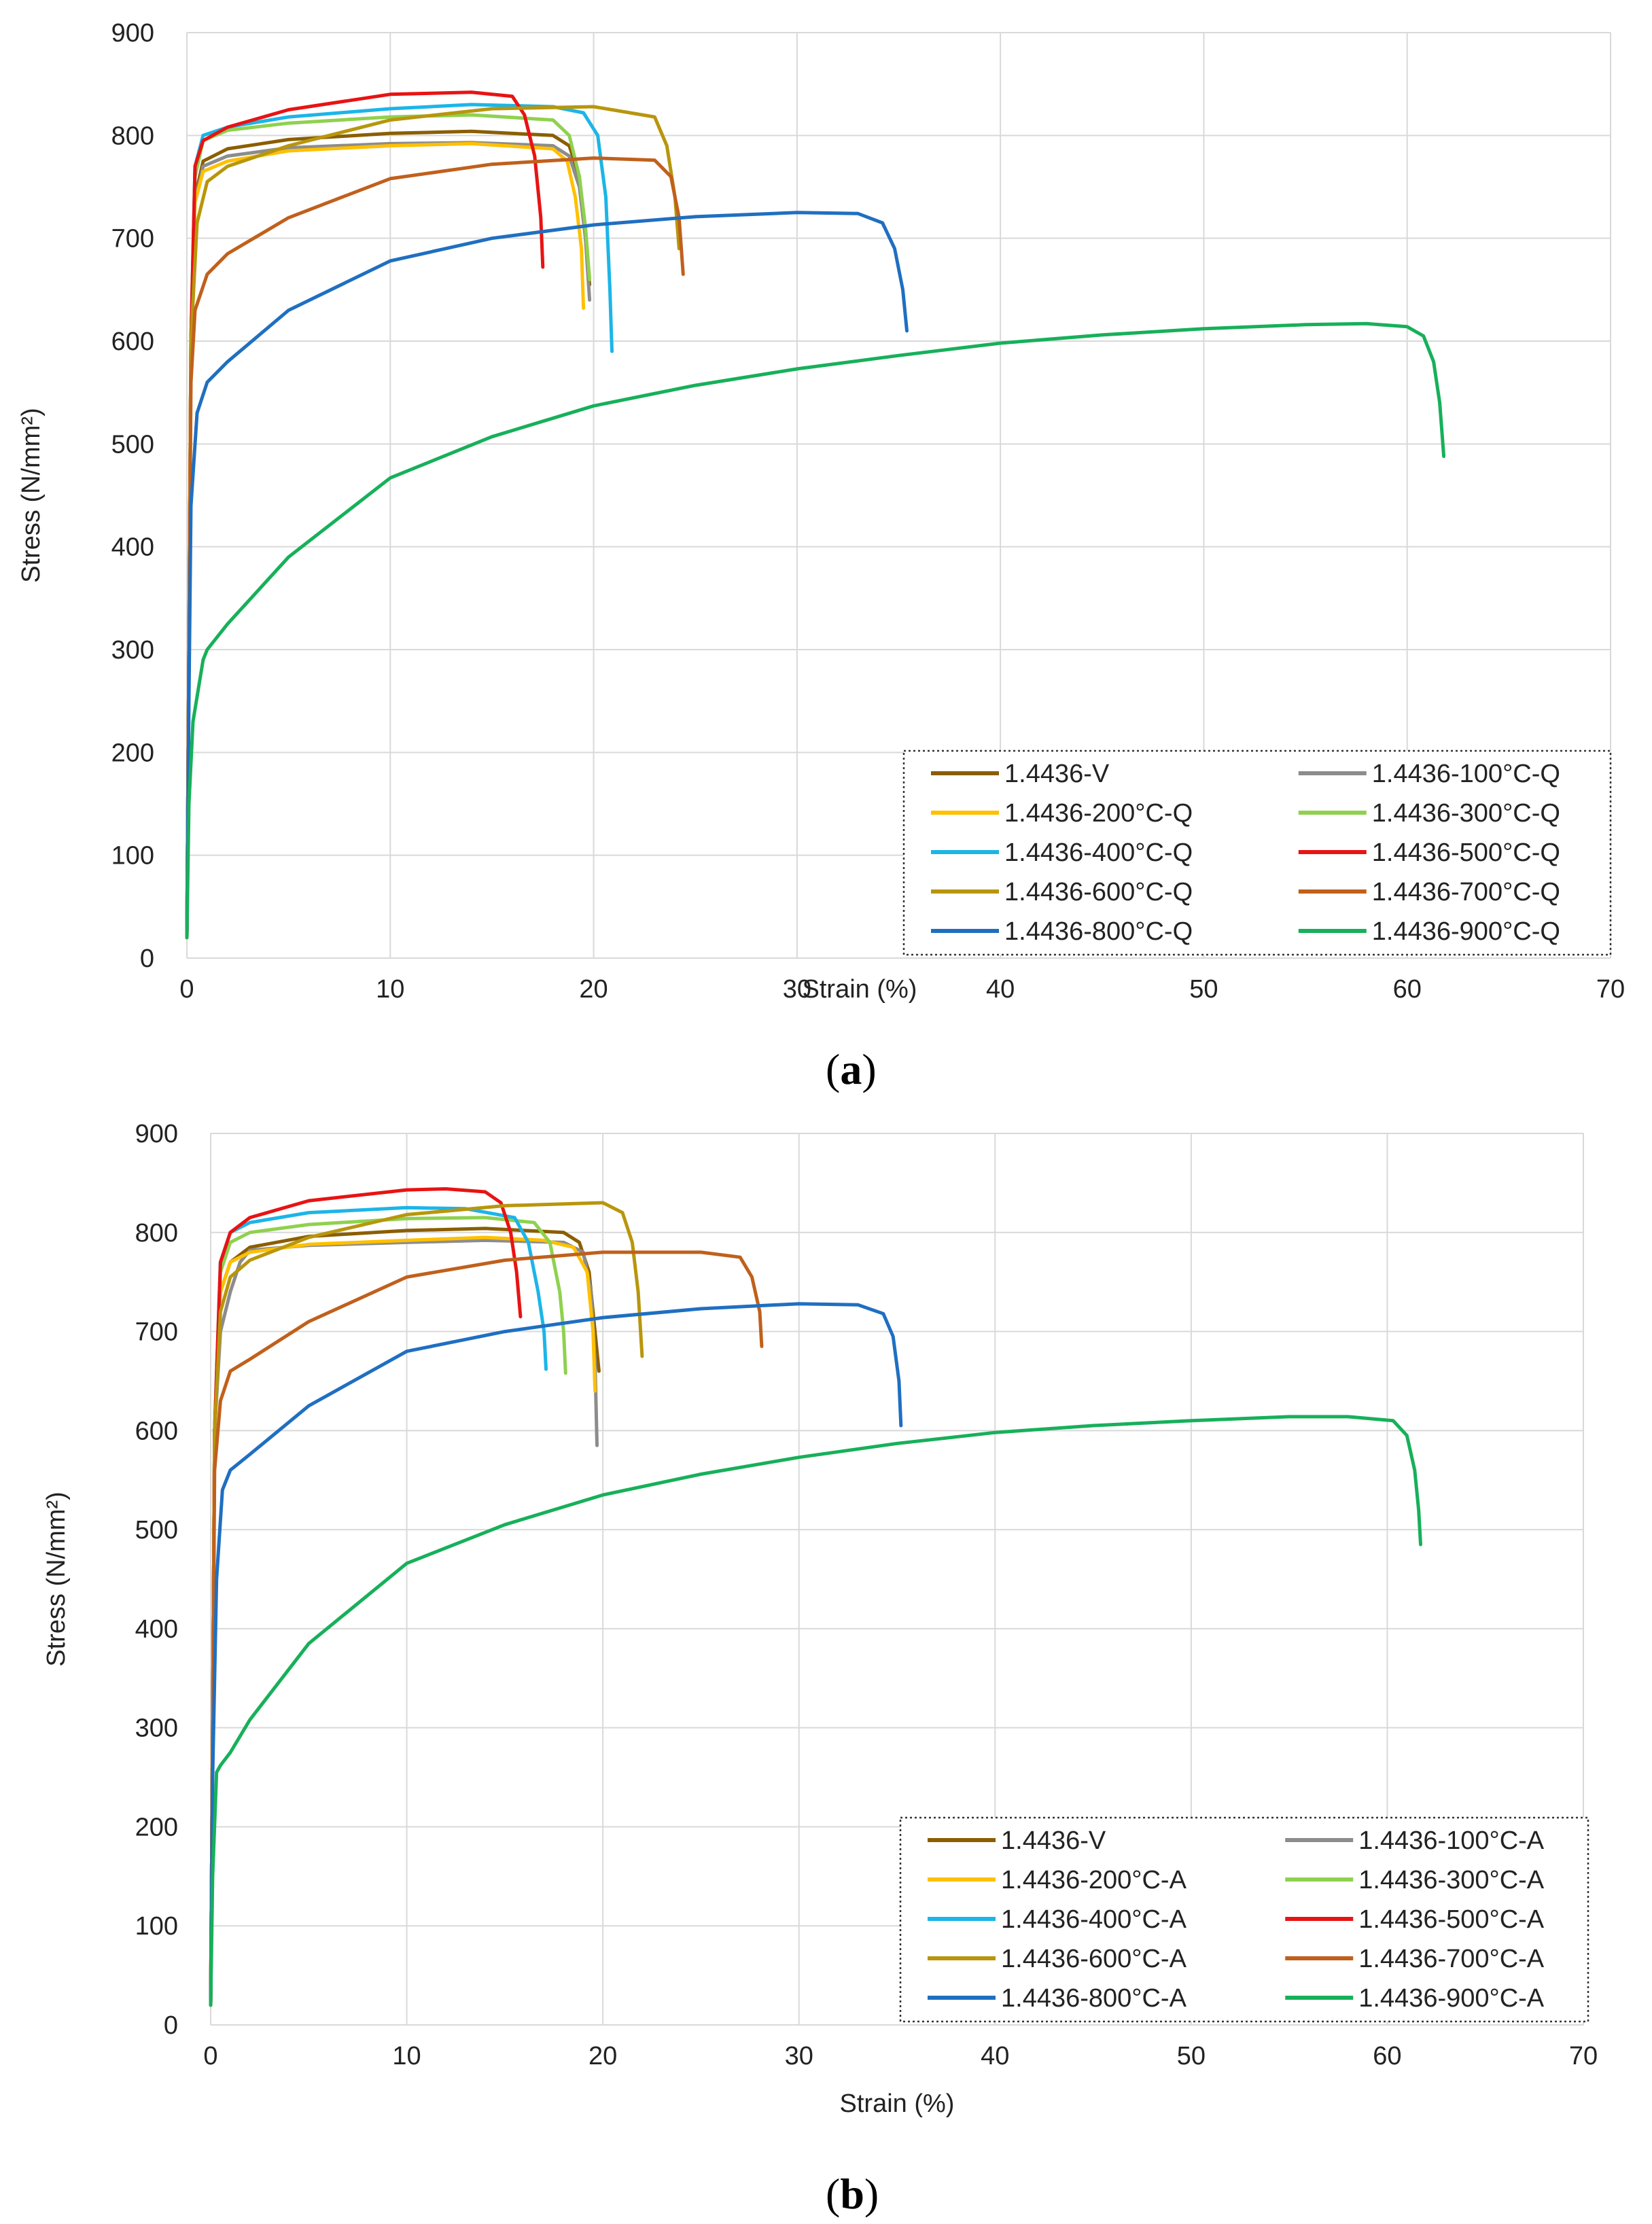 The height and width of the screenshot is (2224, 1652). What do you see at coordinates (365, 515) in the screenshot?
I see `series-line-1-4436-500-c-q` at bounding box center [365, 515].